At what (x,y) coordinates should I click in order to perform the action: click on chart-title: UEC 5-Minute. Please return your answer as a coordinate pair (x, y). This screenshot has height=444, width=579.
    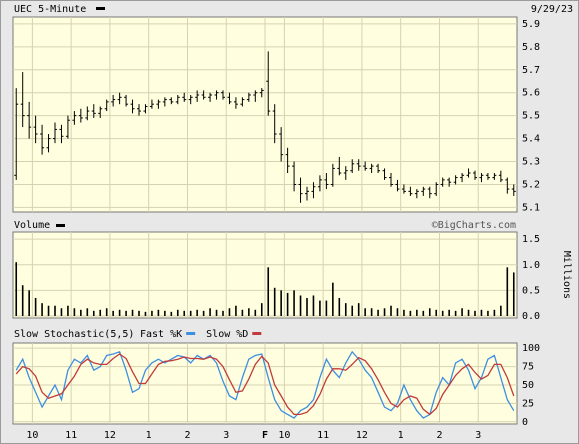
    Looking at the image, I should click on (50, 9).